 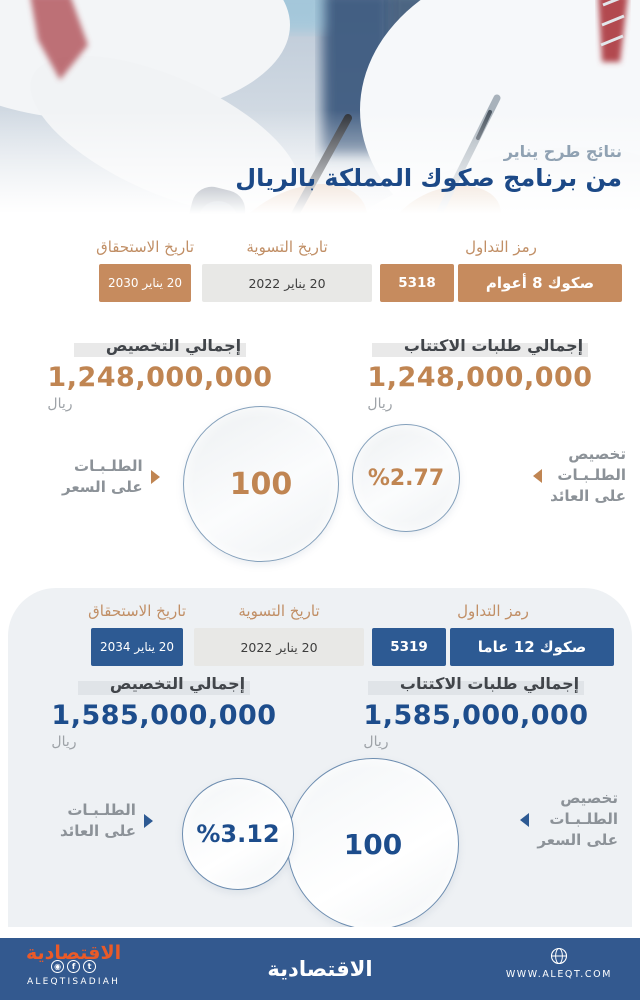 What do you see at coordinates (90, 966) in the screenshot?
I see `twitter-icon: t` at bounding box center [90, 966].